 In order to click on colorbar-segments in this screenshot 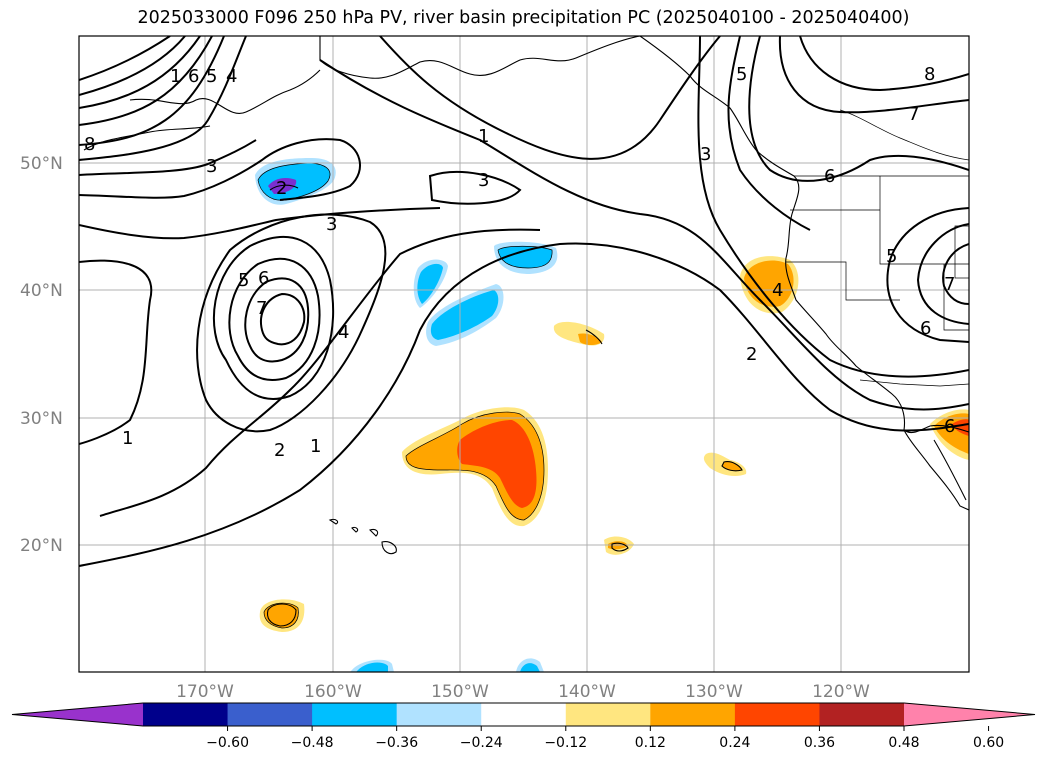, I will do `click(523, 714)`.